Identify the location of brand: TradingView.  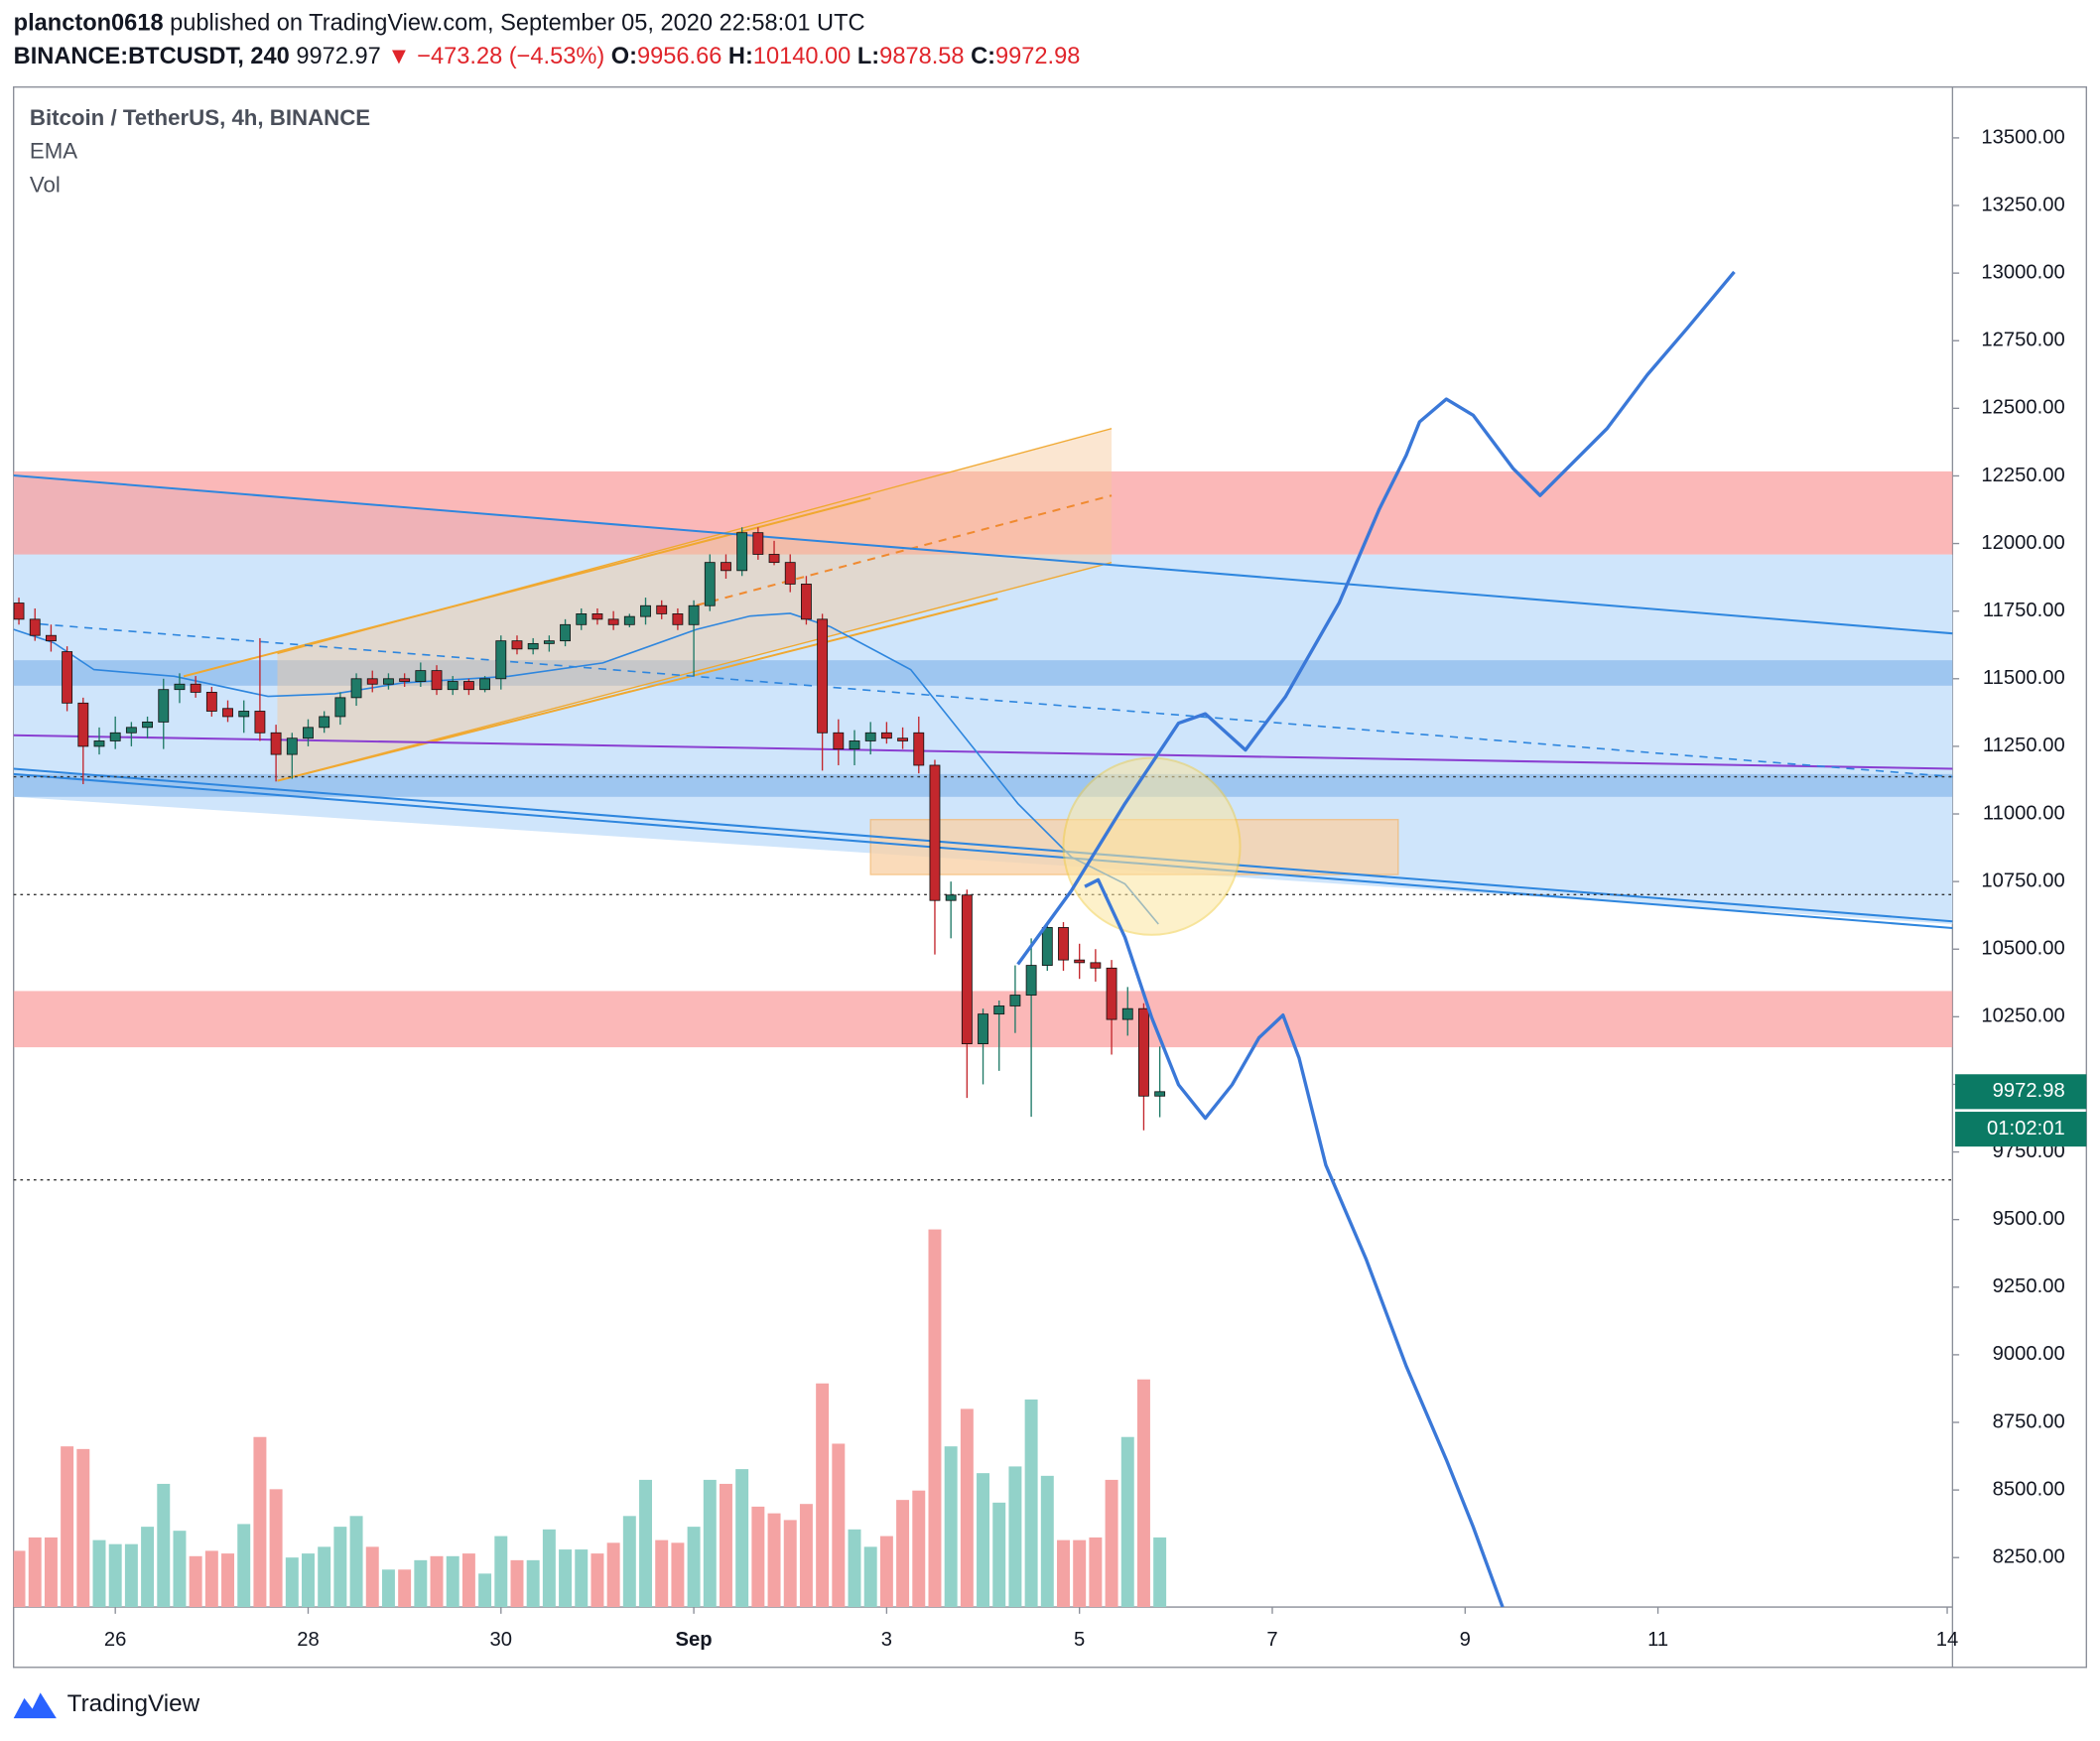
(133, 1703).